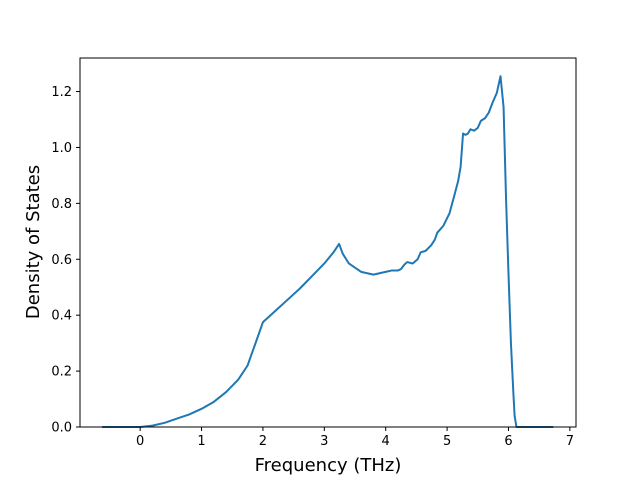 Image resolution: width=640 pixels, height=480 pixels. Describe the element at coordinates (61, 372) in the screenshot. I see `y-tick-label: 0.2` at that location.